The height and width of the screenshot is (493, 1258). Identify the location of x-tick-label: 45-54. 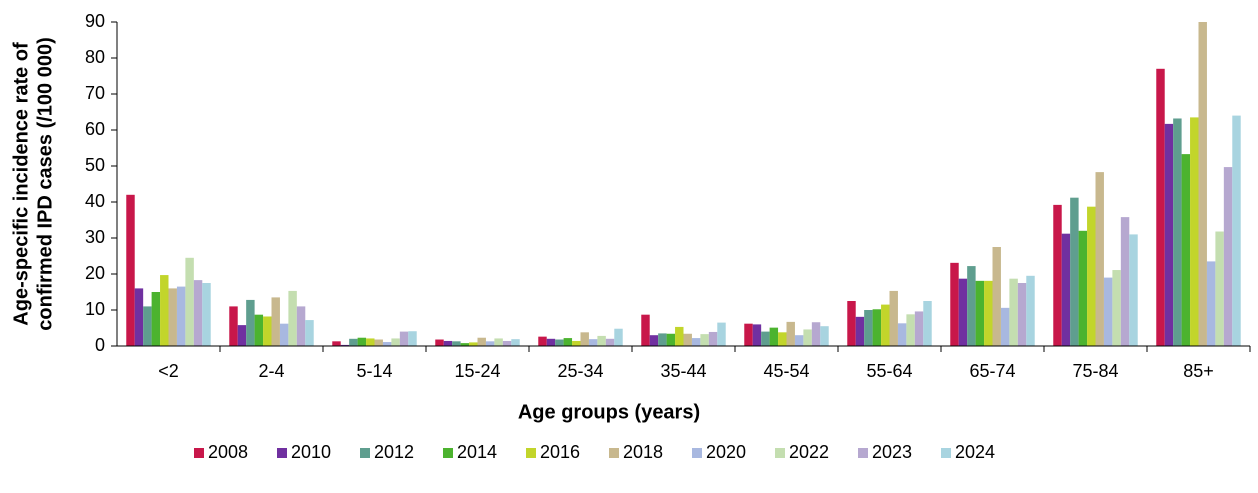
(786, 371).